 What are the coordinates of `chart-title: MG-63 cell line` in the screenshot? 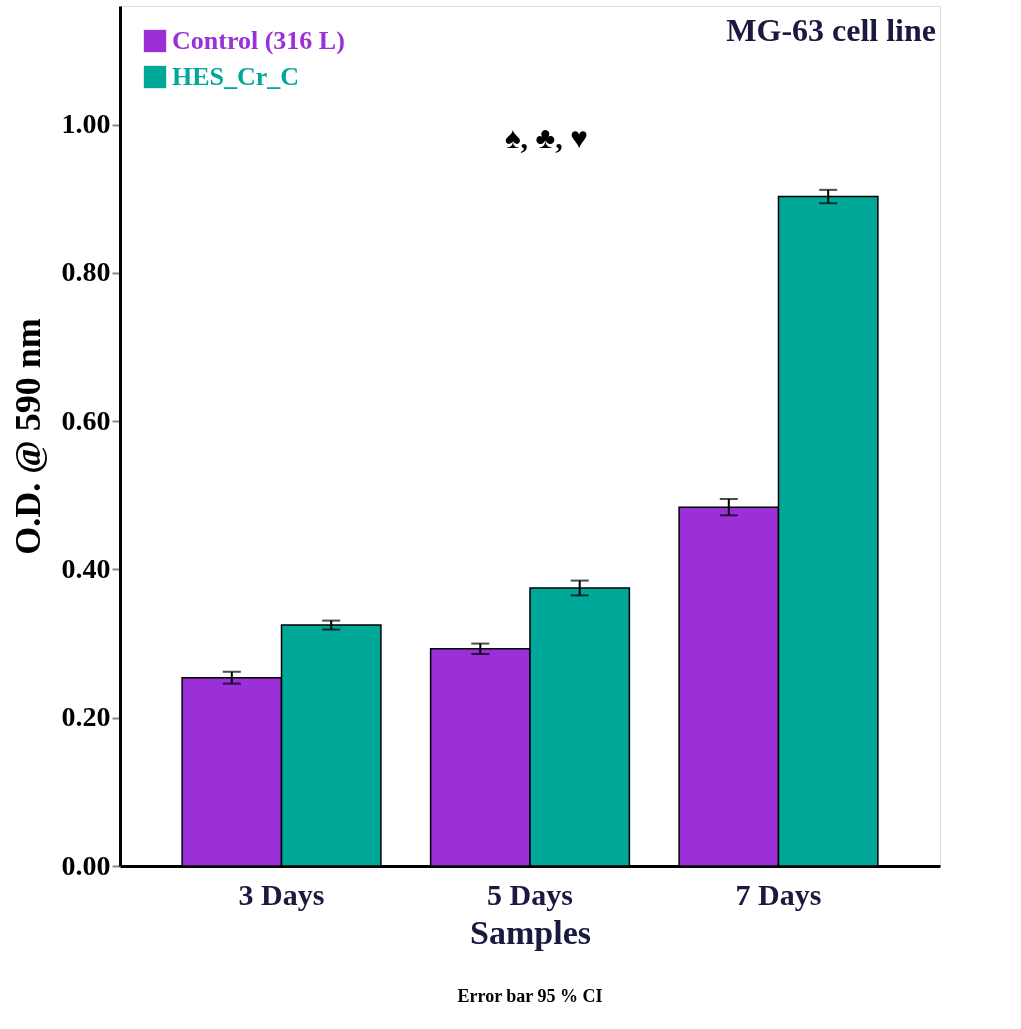 It's located at (831, 30).